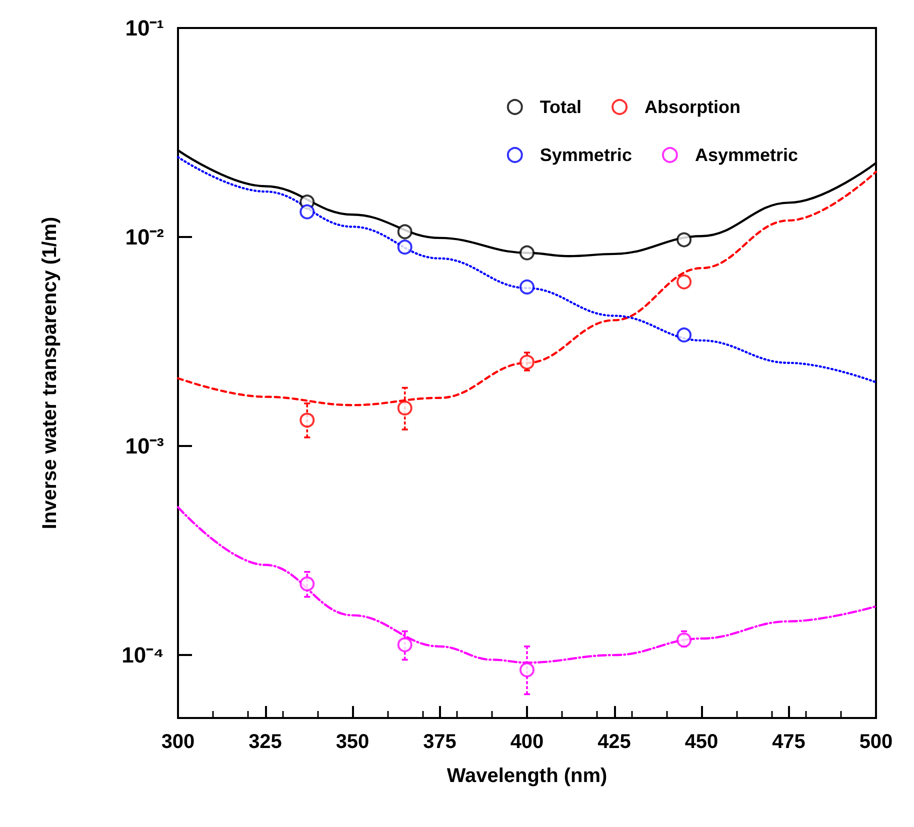 Image resolution: width=914 pixels, height=827 pixels. Describe the element at coordinates (586, 155) in the screenshot. I see `legend-label: Symmetric` at that location.